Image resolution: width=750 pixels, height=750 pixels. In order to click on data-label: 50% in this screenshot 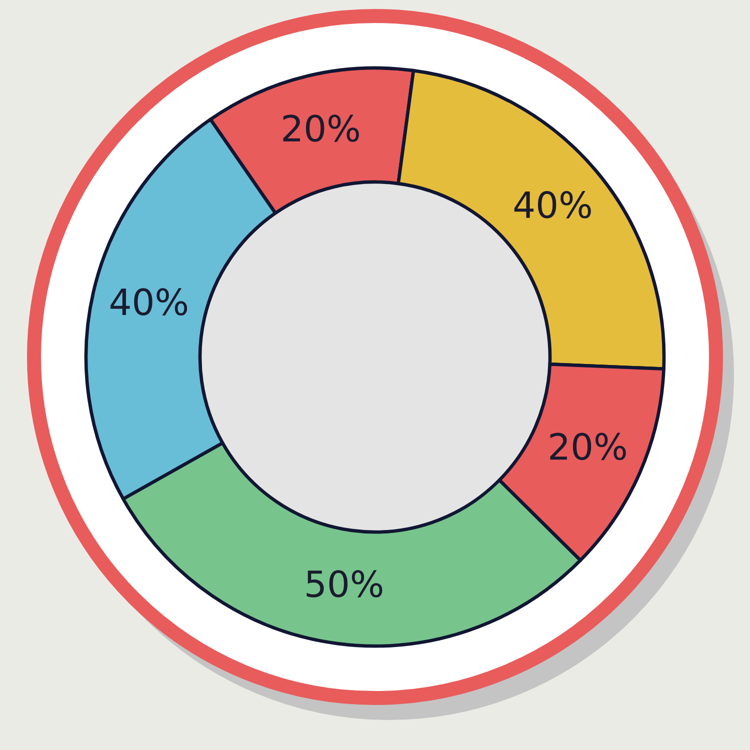, I will do `click(344, 584)`.